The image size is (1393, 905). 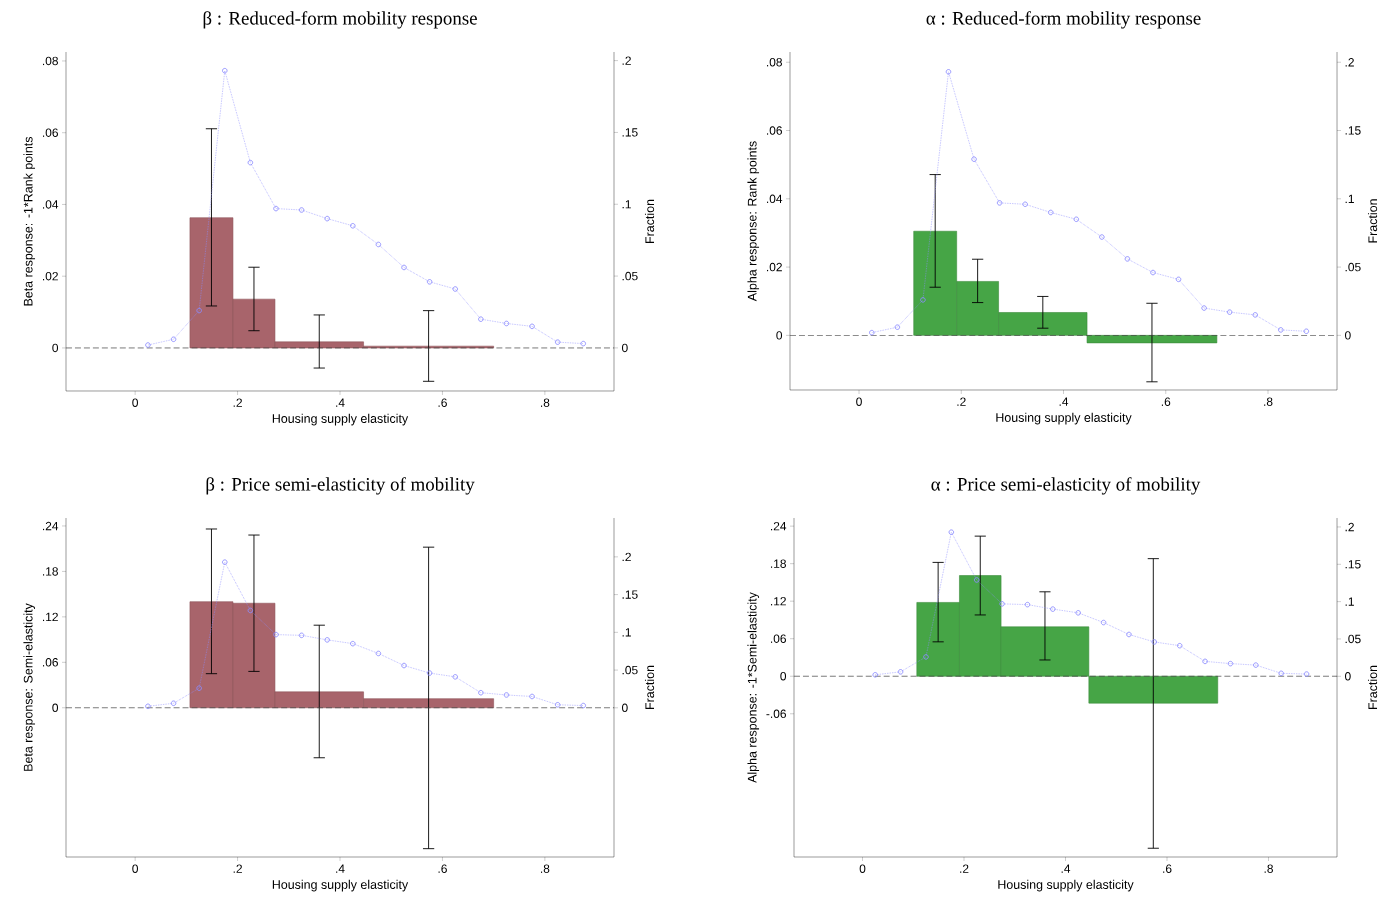 What do you see at coordinates (340, 486) in the screenshot?
I see `chart-title: β : Price semi-elasticity of mobility` at bounding box center [340, 486].